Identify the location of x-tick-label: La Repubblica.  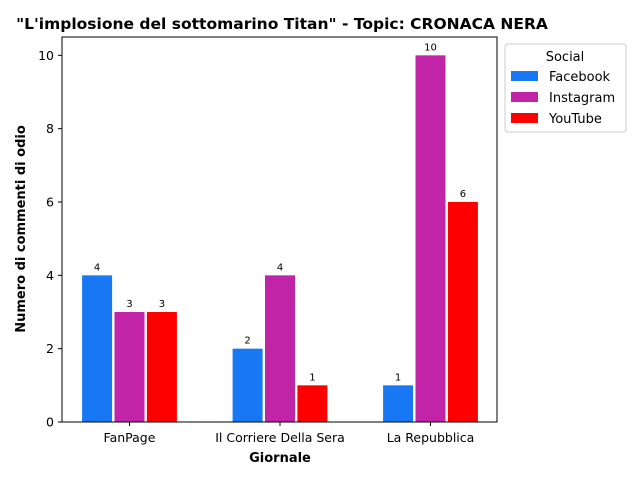
(431, 437).